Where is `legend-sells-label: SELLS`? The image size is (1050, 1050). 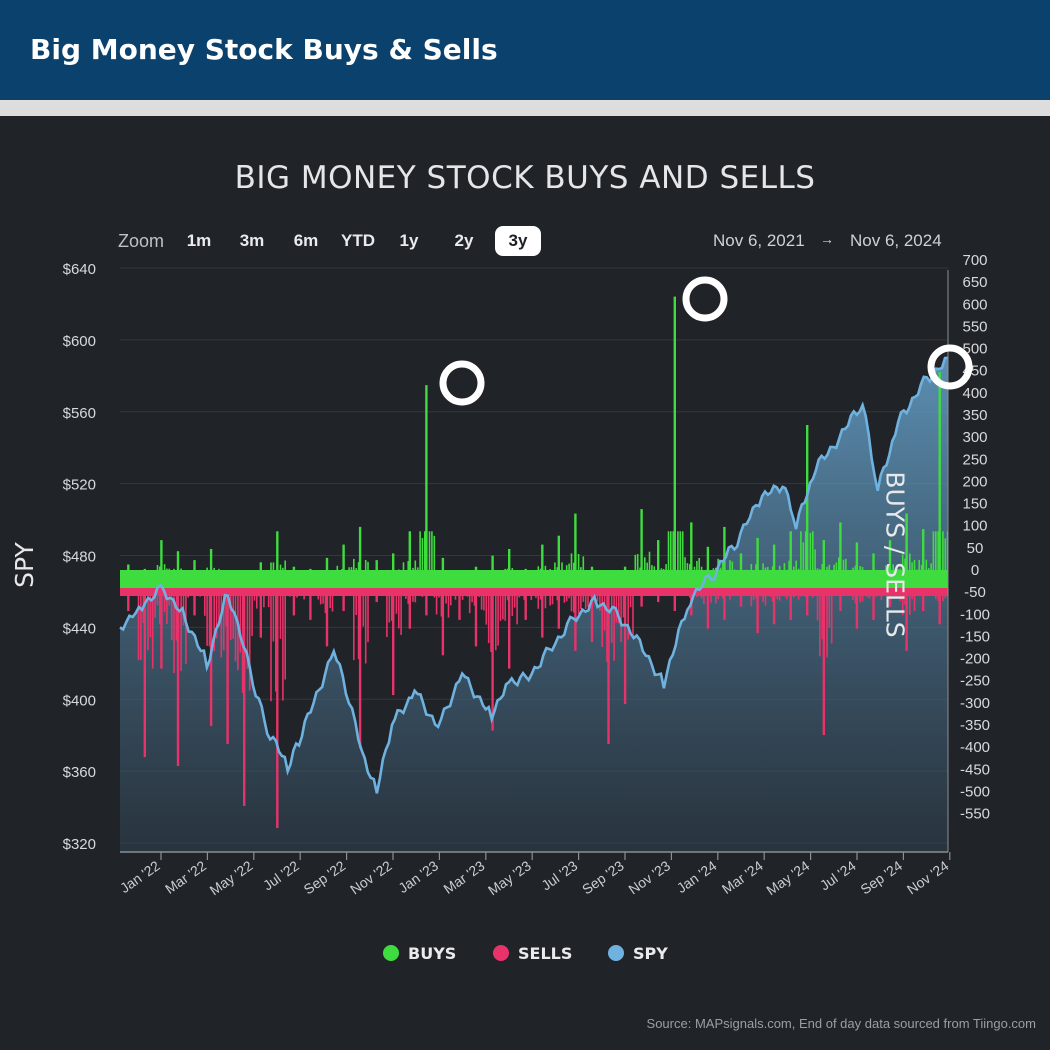 legend-sells-label: SELLS is located at coordinates (545, 953).